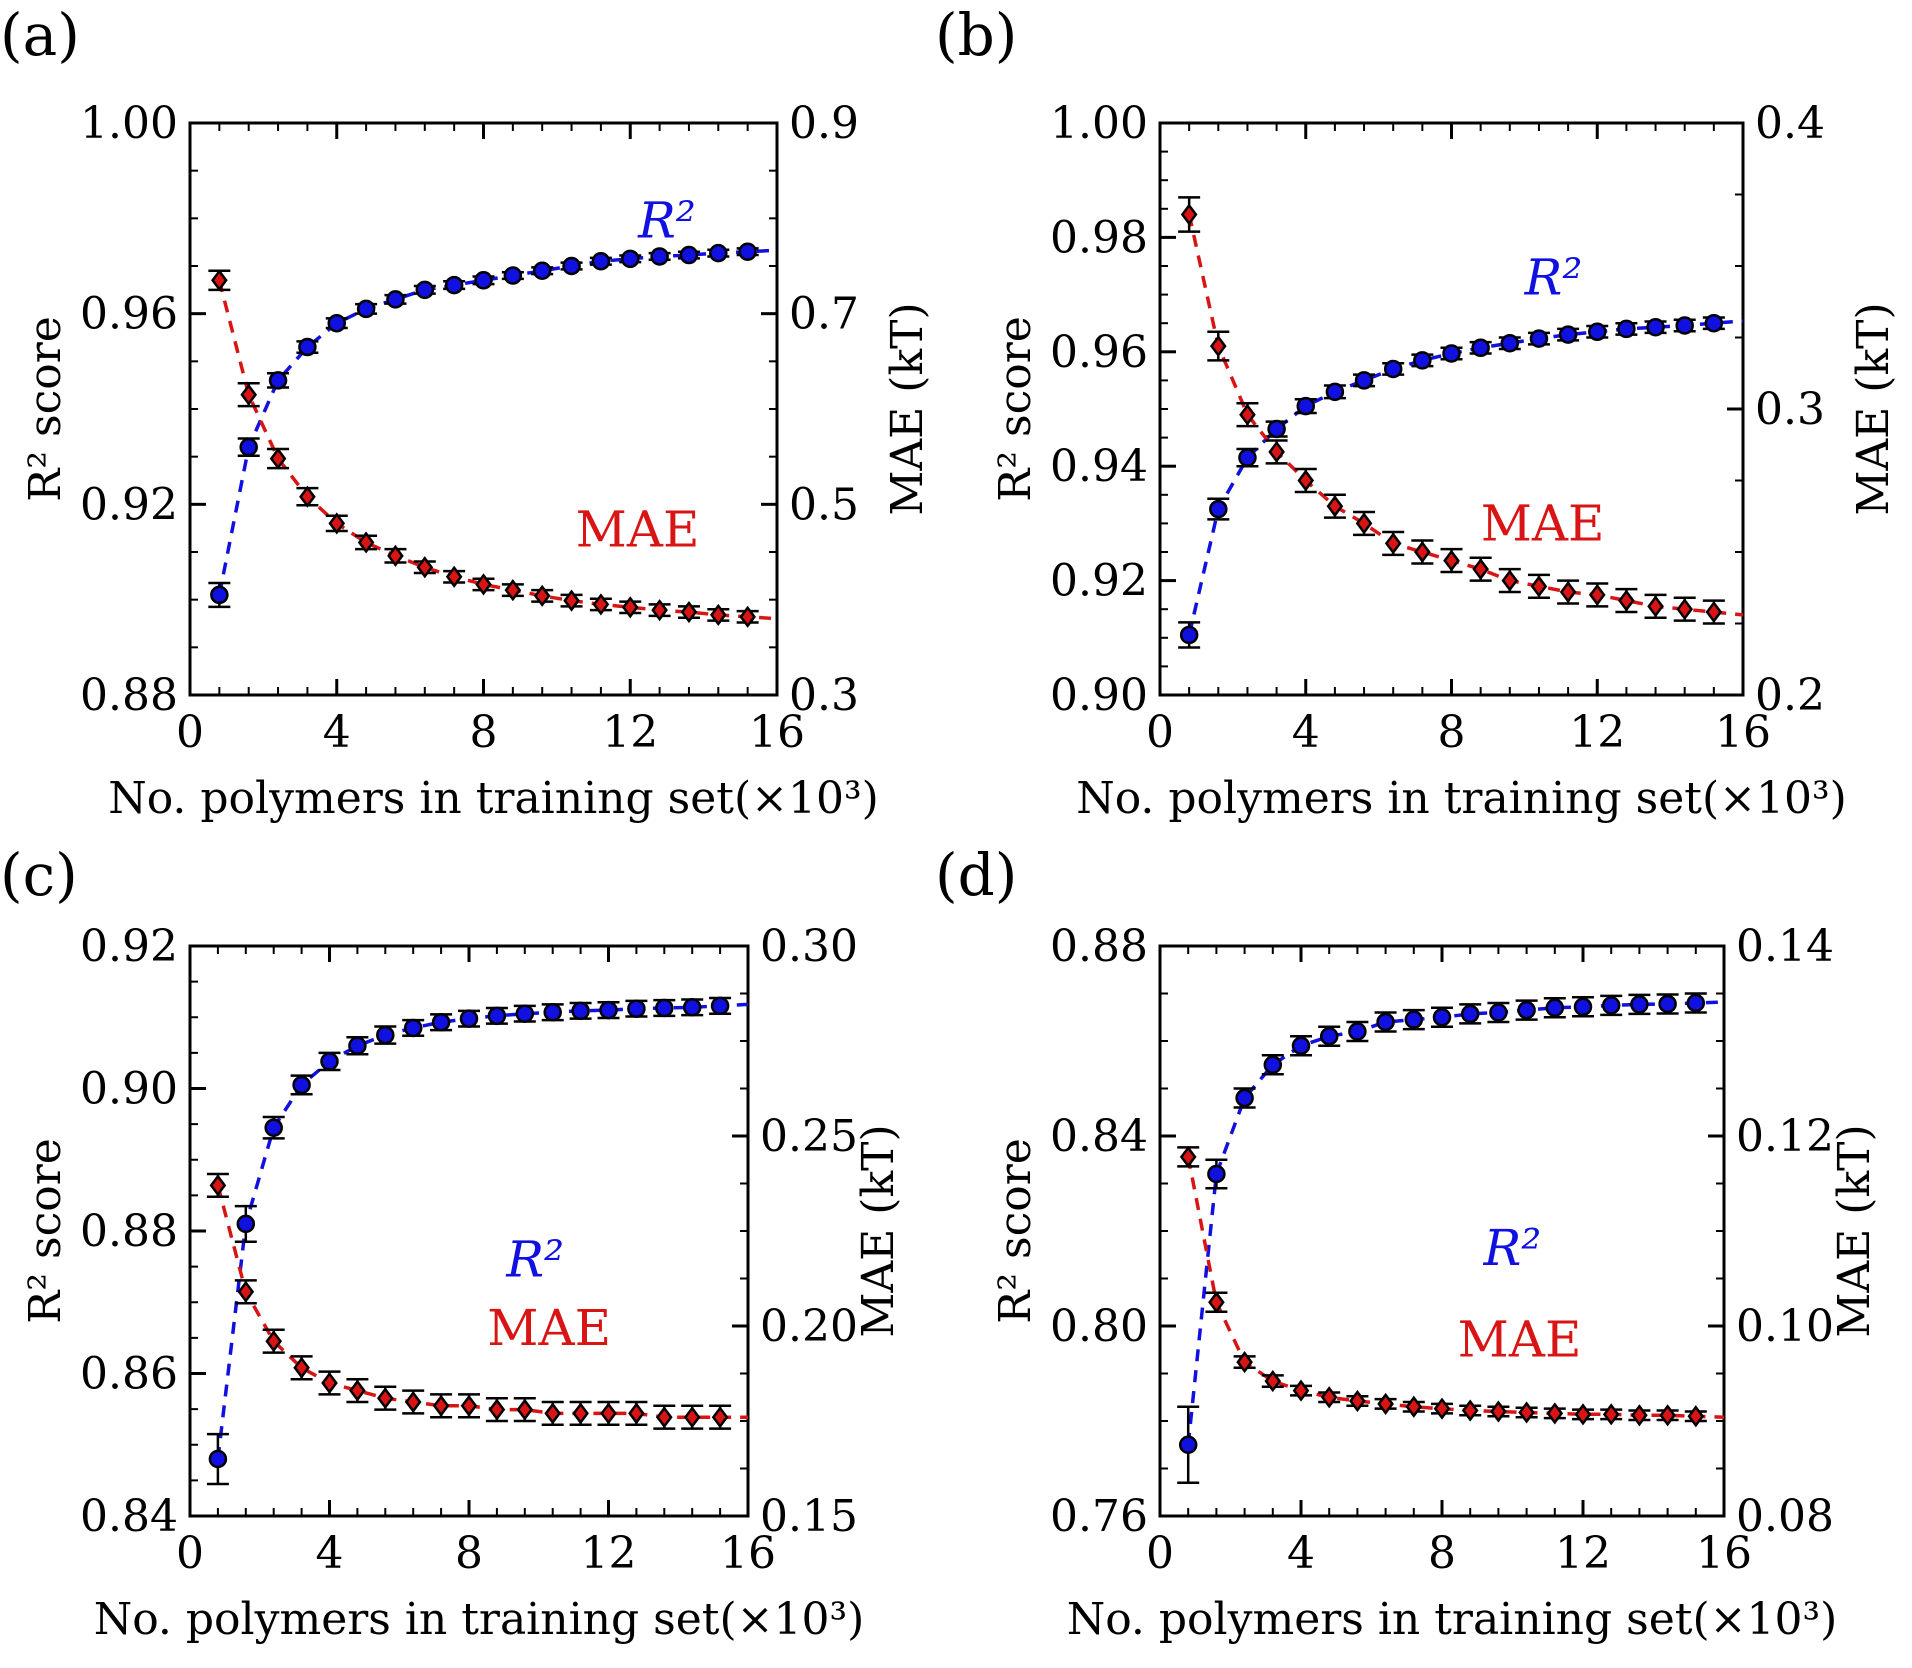  I want to click on plot-frame, so click(1442, 1231).